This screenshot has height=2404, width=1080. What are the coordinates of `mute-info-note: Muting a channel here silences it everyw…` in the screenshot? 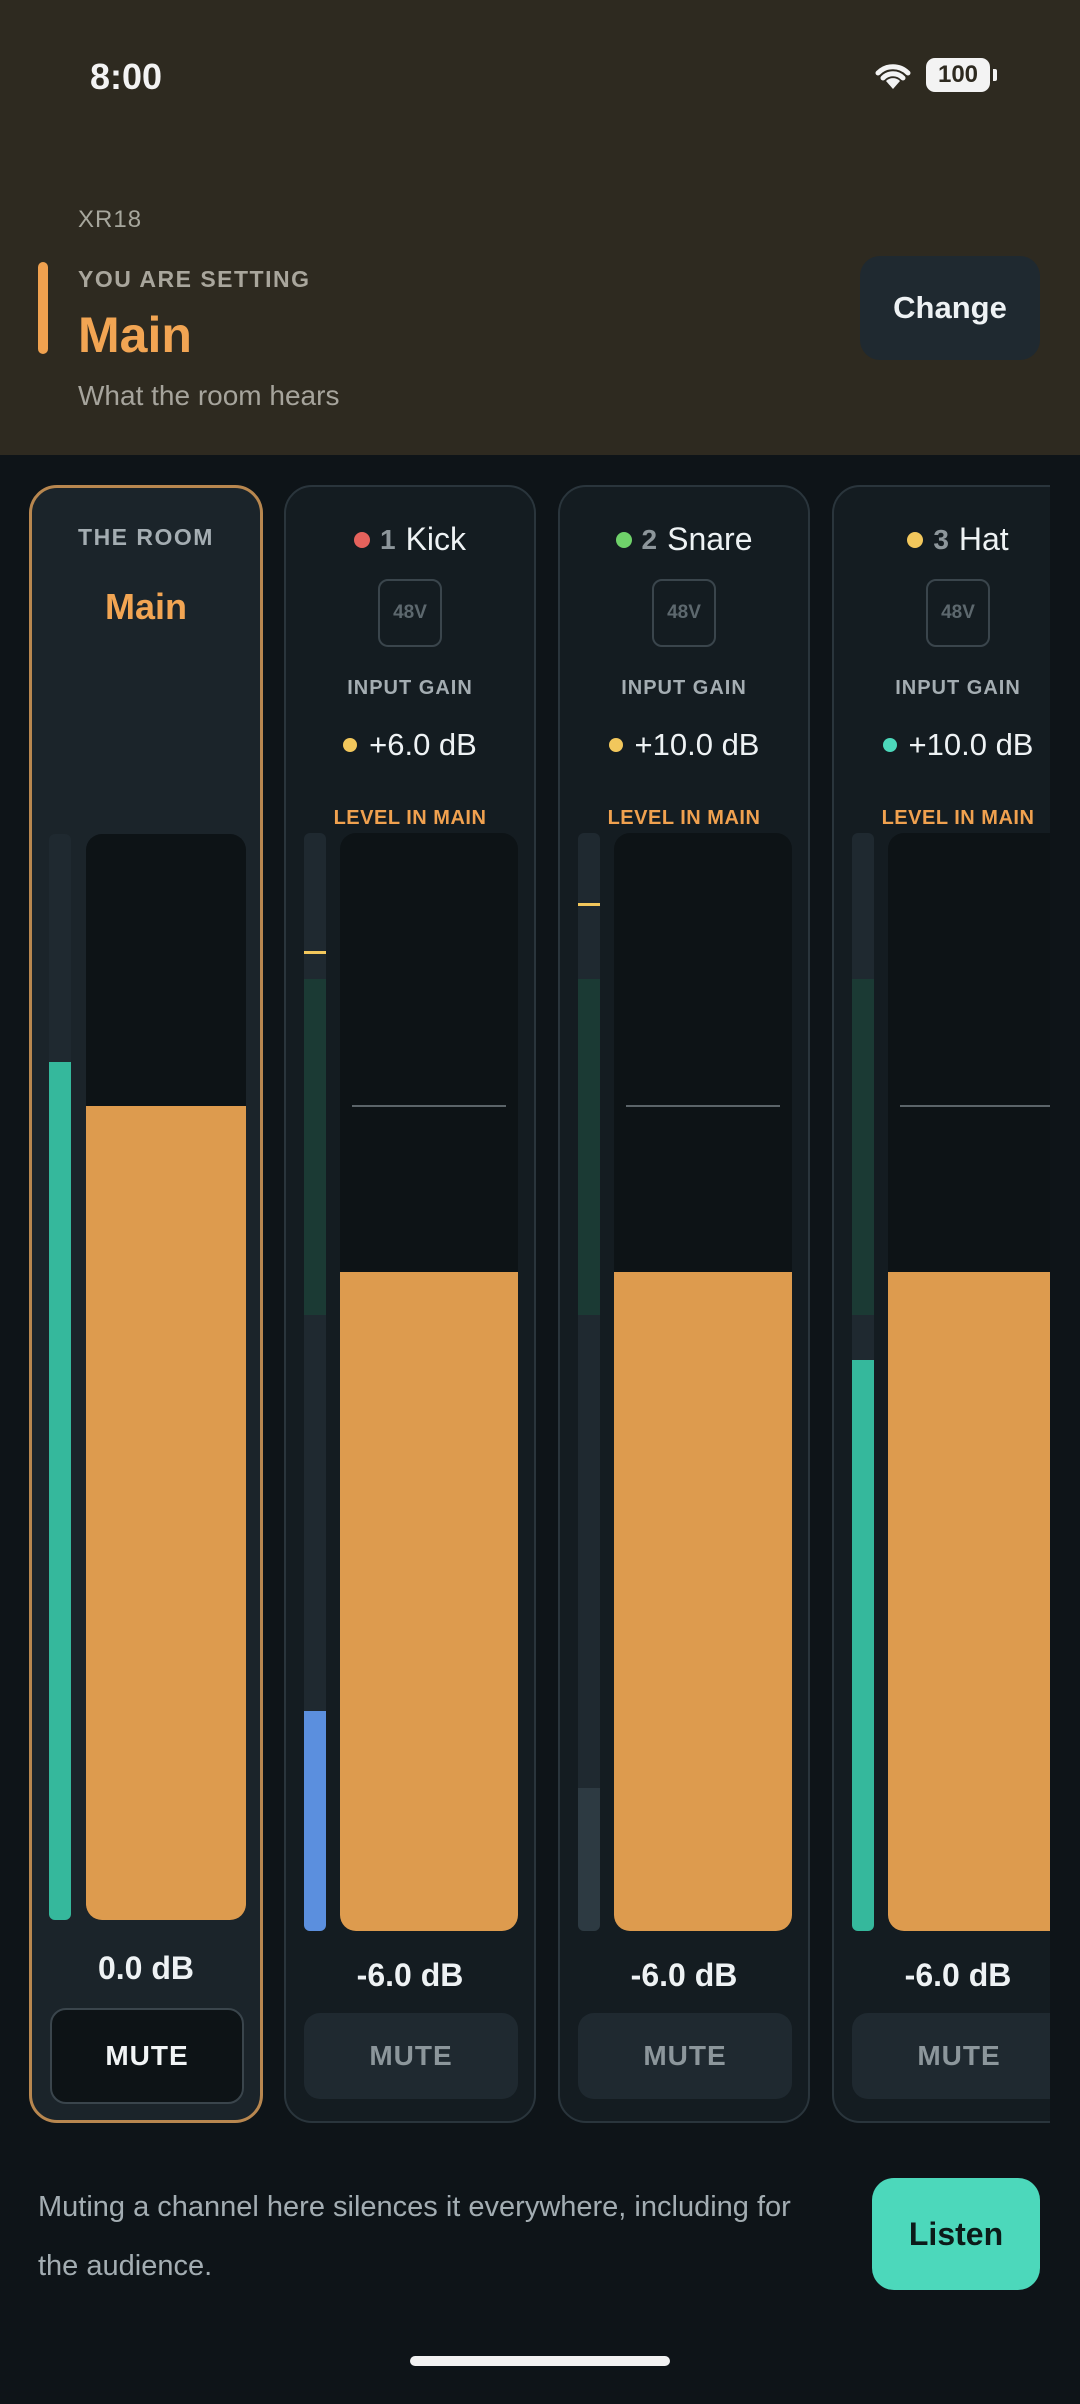 It's located at (414, 2236).